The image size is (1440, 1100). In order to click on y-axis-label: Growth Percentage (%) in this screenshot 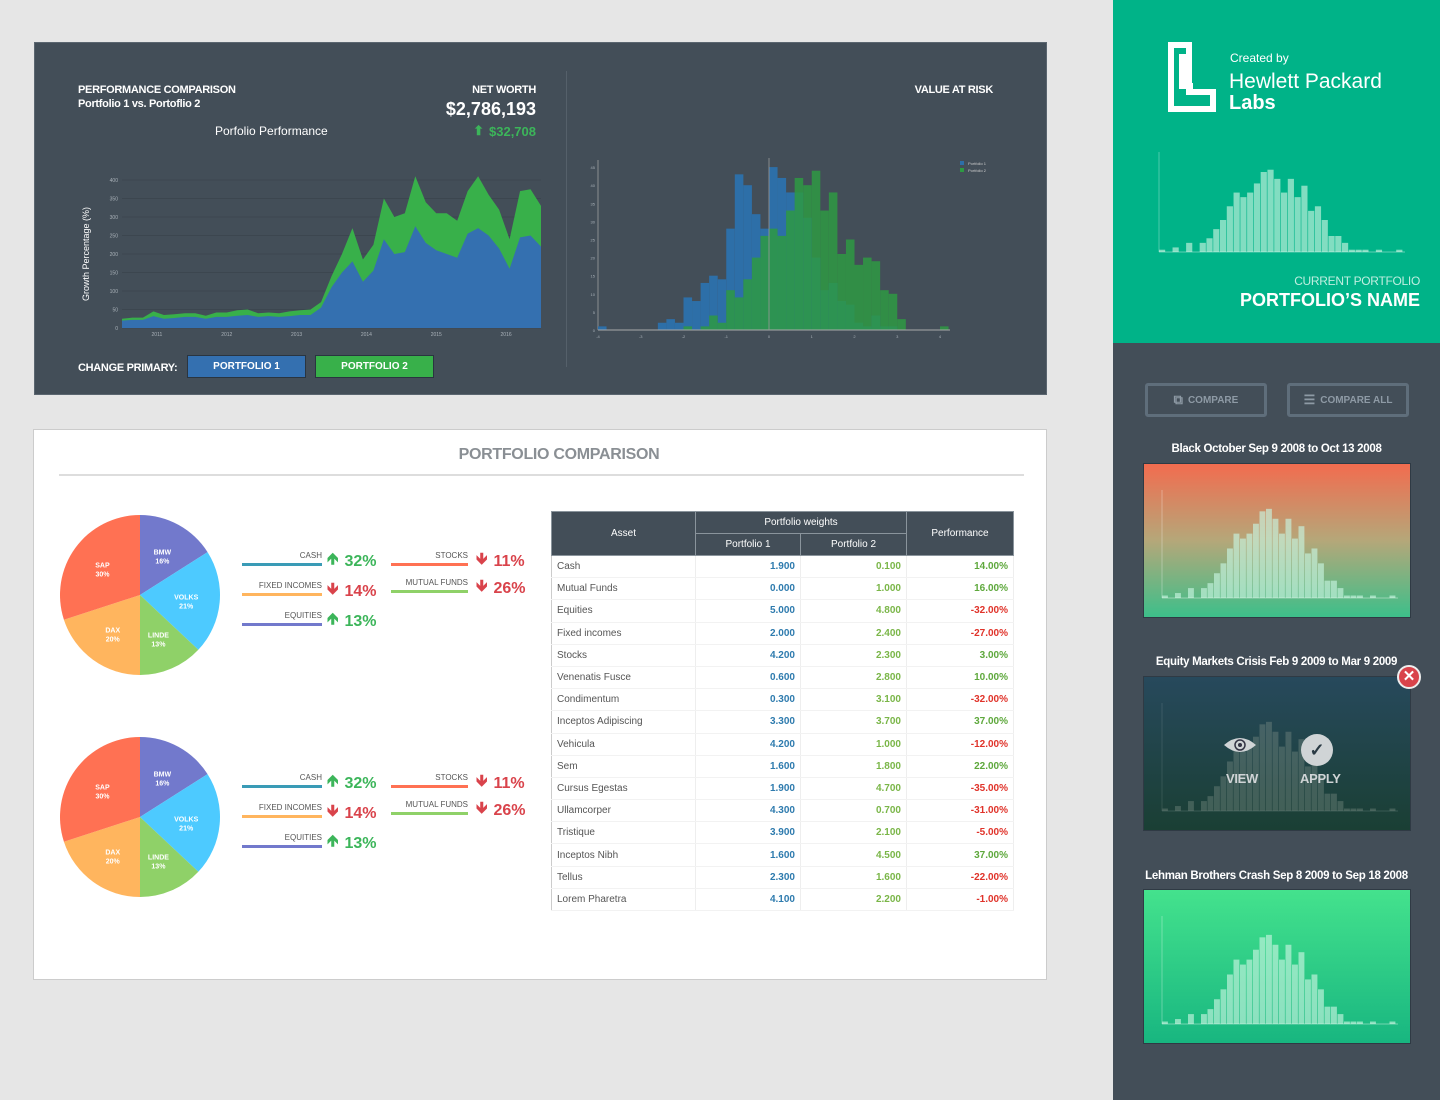, I will do `click(86, 254)`.